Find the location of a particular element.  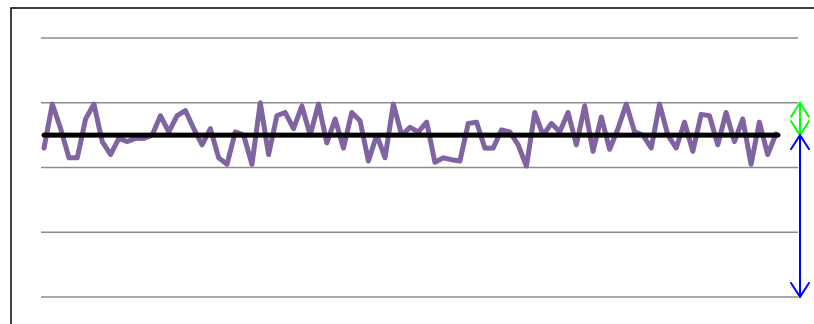

annotations is located at coordinates (800, 199).